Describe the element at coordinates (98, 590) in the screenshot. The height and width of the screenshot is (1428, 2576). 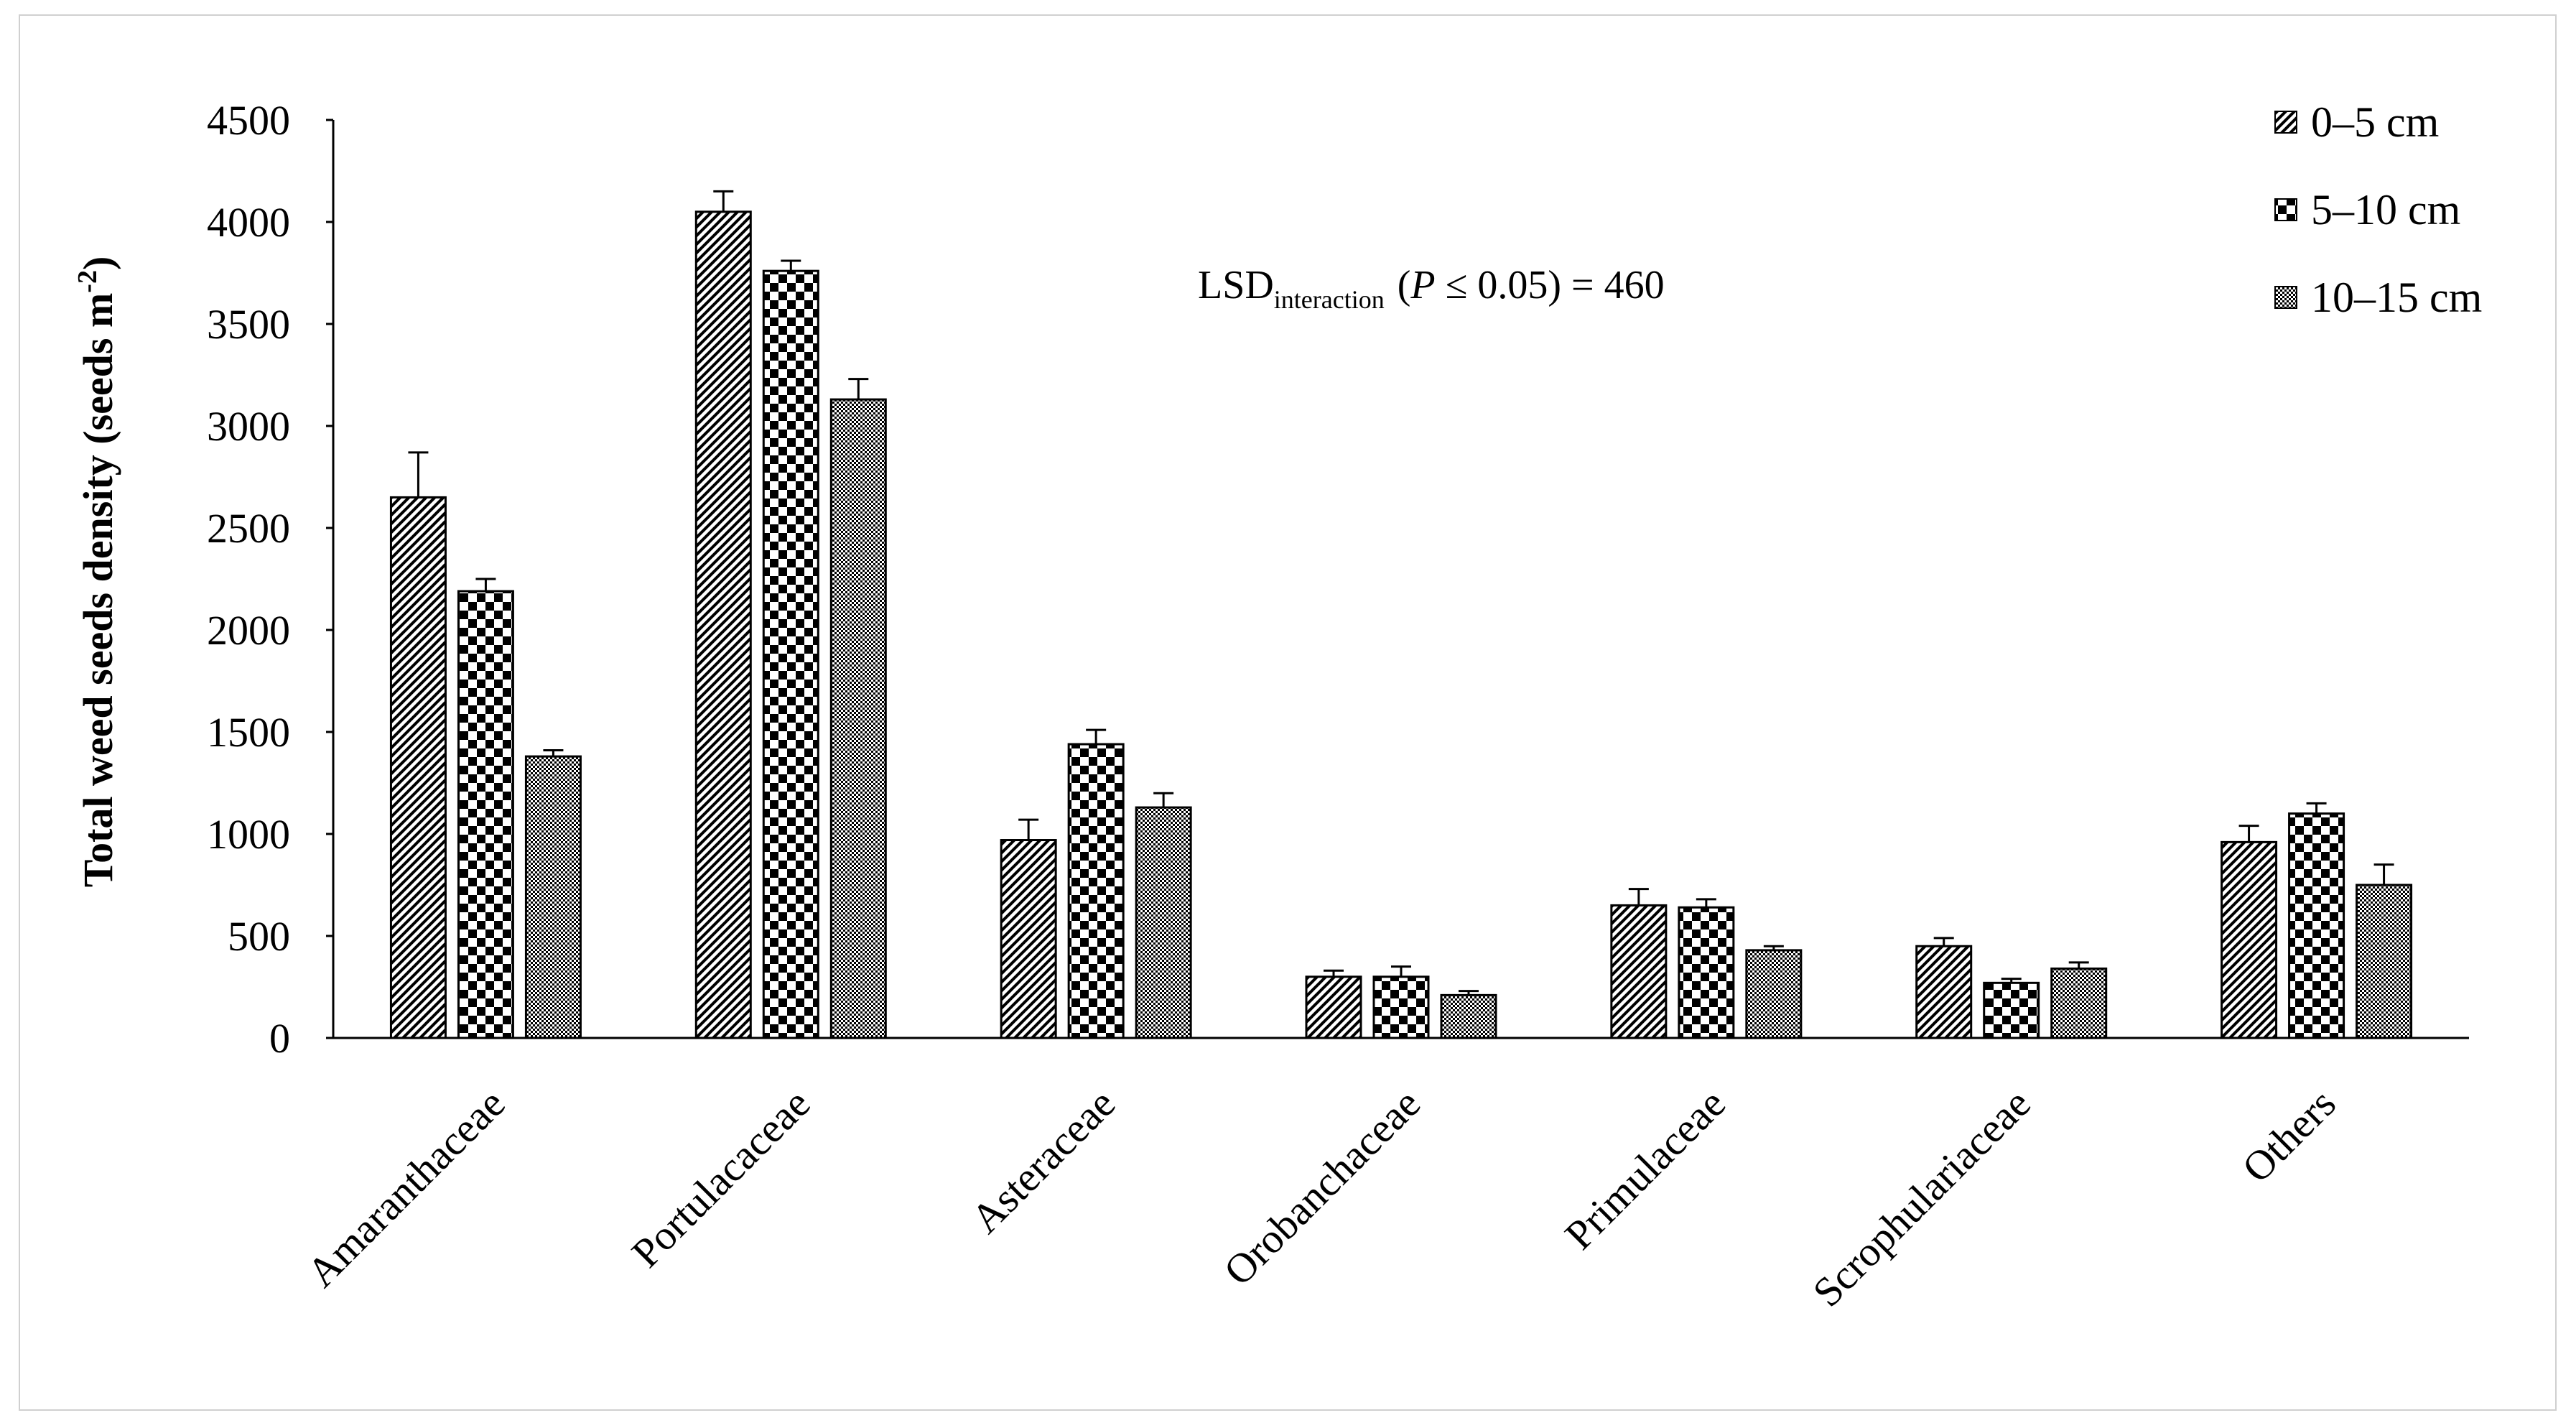
I see `y-axis-label-text: Total weed seeds density (seeds m` at that location.